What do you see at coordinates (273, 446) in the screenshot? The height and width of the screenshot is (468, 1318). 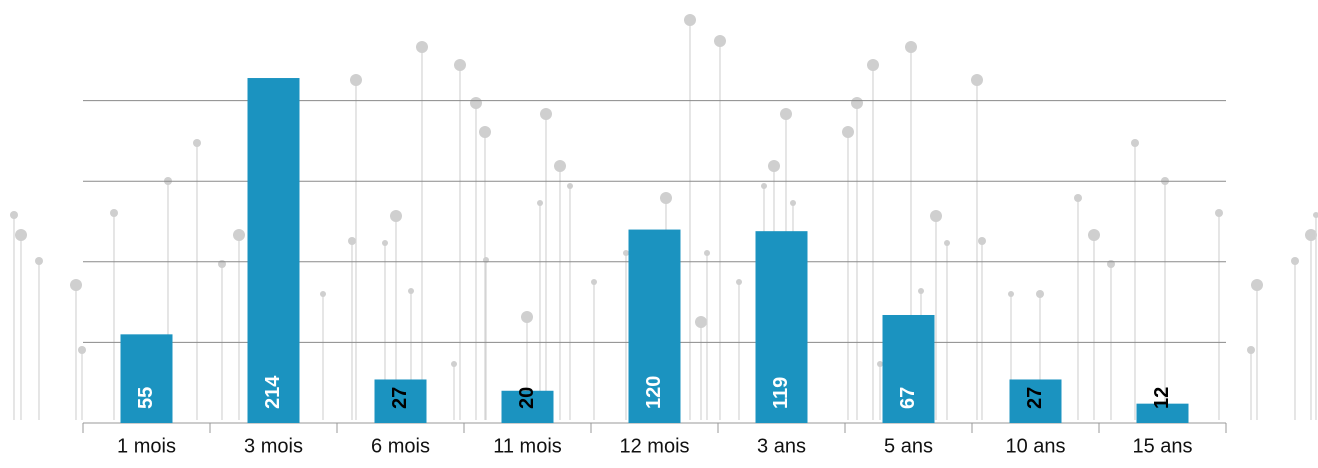 I see `x-tick-label: 3 mois` at bounding box center [273, 446].